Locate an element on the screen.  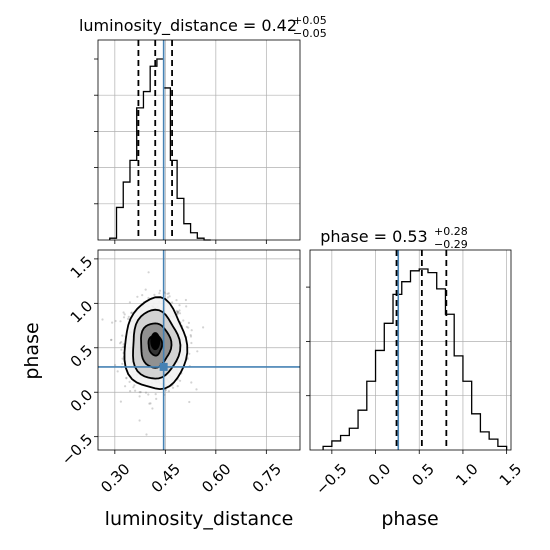
hist2-x-label: phase is located at coordinates (409, 519).